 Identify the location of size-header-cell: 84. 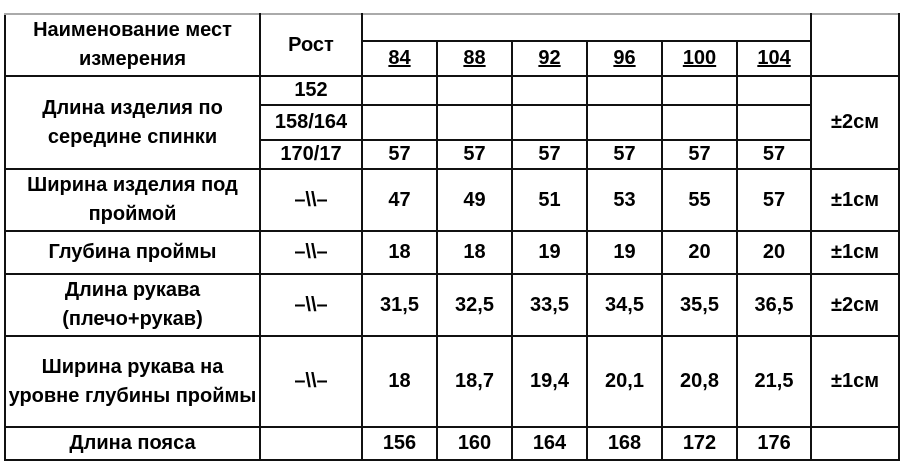
(399, 58).